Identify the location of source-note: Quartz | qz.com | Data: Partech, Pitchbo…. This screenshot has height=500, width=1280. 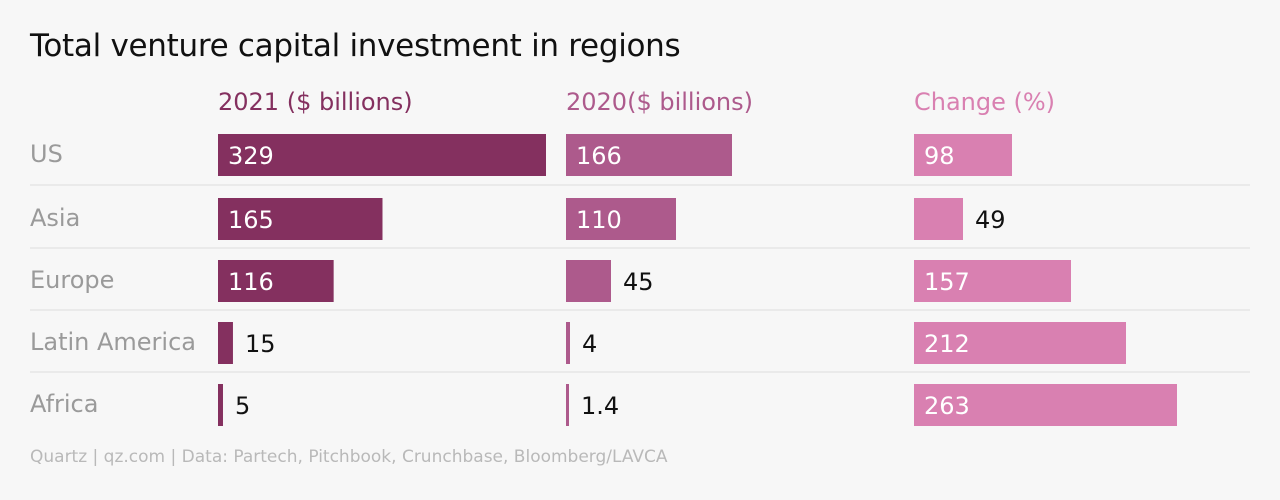
(349, 457).